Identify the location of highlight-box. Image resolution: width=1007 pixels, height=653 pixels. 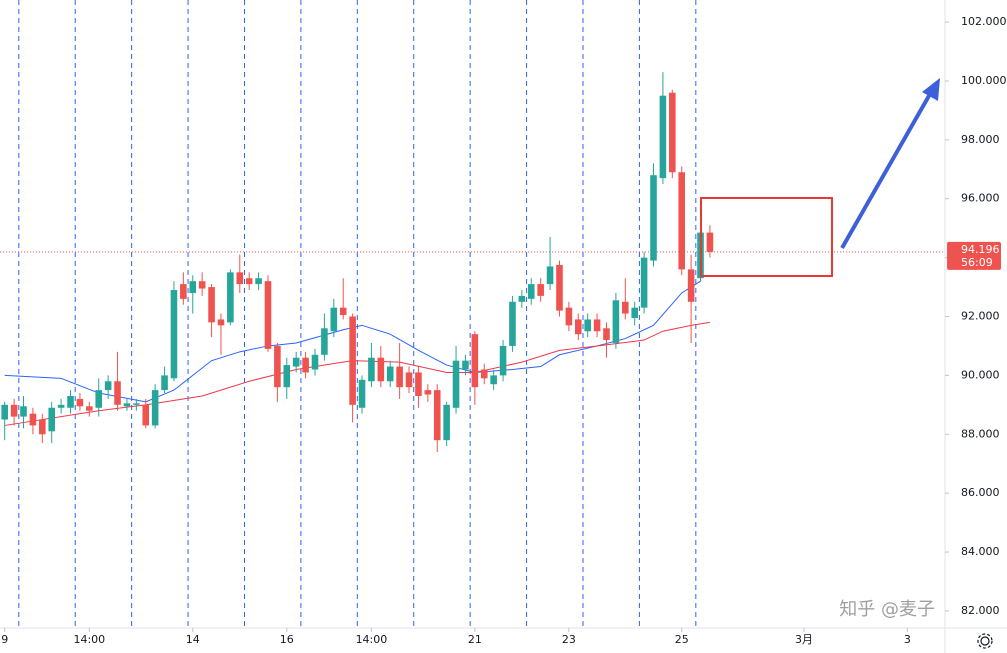
(766, 237).